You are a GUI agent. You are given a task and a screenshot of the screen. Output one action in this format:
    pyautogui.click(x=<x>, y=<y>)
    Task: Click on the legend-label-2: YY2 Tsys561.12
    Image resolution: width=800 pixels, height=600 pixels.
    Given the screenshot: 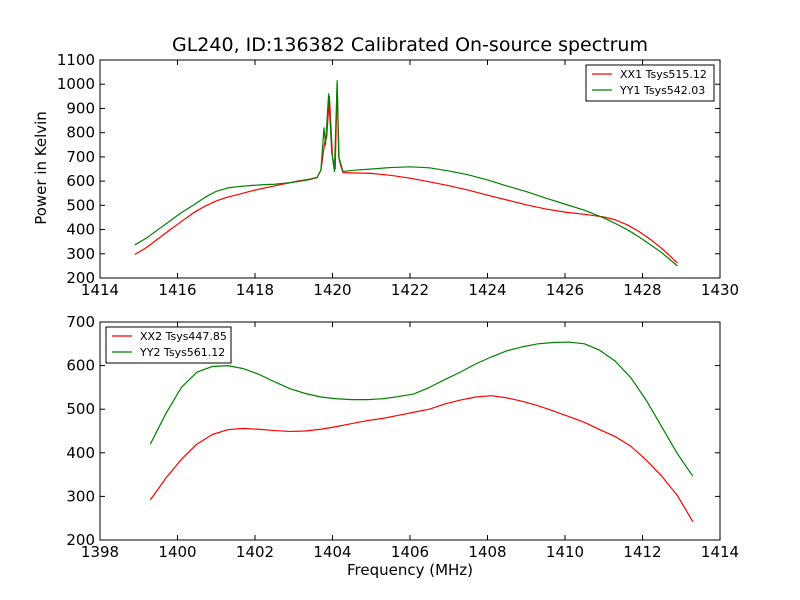 What is the action you would take?
    pyautogui.click(x=182, y=352)
    